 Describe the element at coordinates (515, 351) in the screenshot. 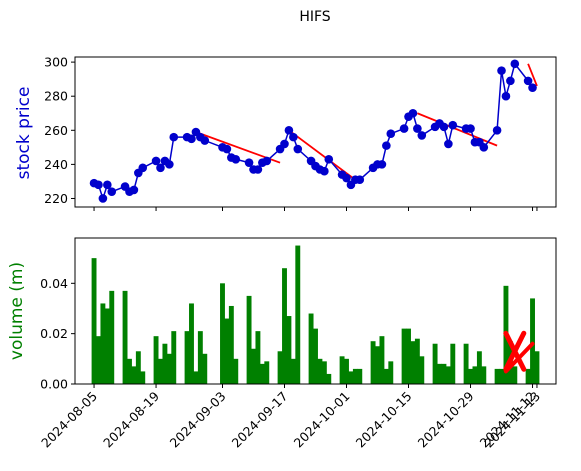

I see `volume-marker-cross` at that location.